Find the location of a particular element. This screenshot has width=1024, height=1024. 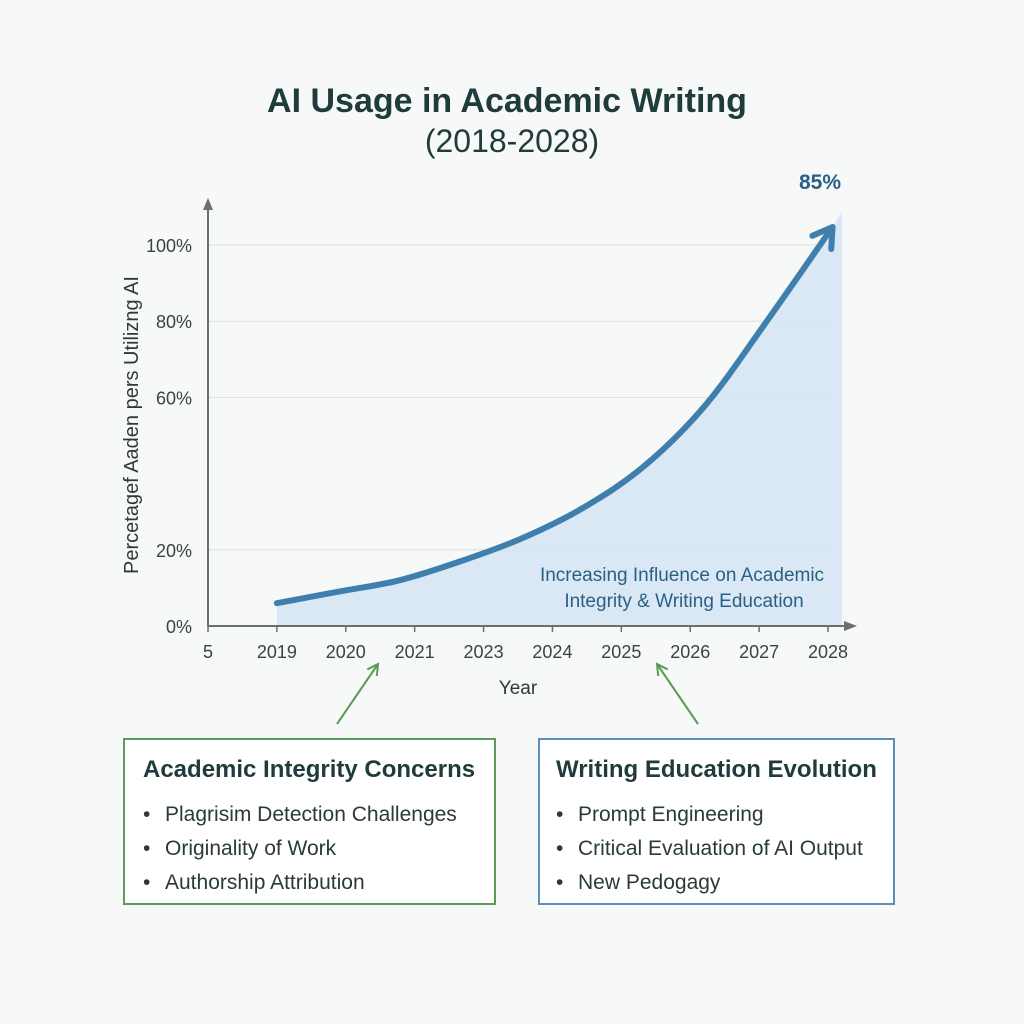

x-axis-arrow is located at coordinates (850, 626).